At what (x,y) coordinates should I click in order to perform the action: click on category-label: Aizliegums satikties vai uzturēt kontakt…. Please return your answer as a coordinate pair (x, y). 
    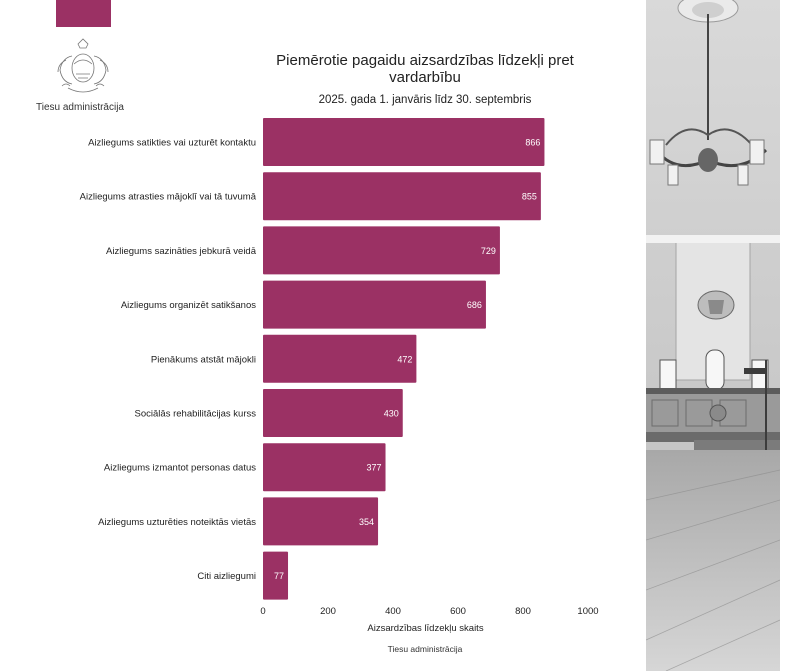
    Looking at the image, I should click on (172, 143).